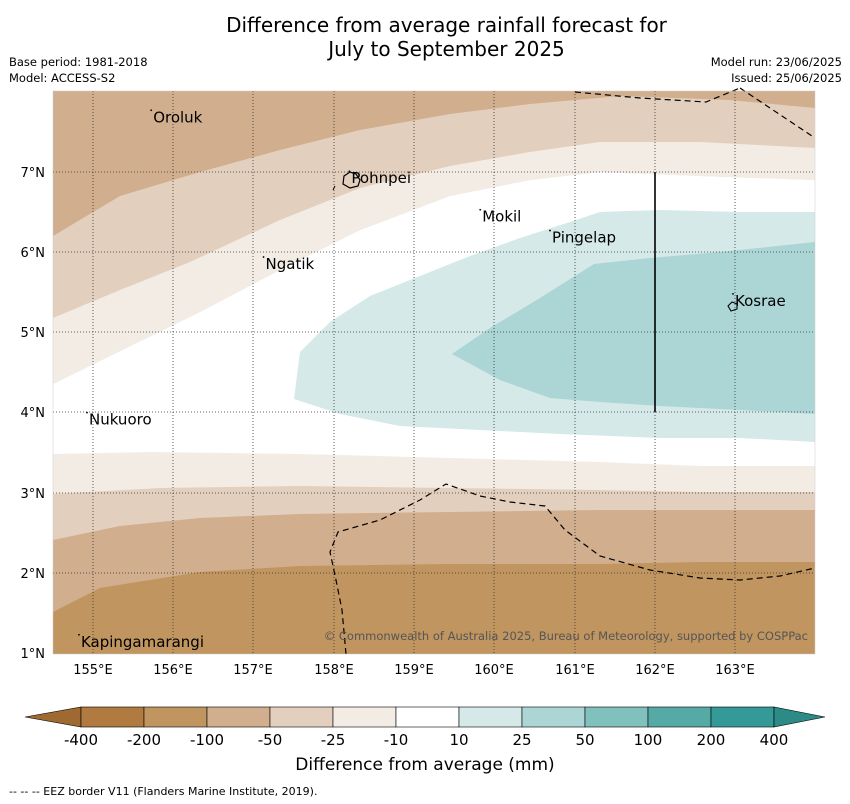 This screenshot has width=850, height=804. What do you see at coordinates (711, 740) in the screenshot?
I see `colorbar-tick-label: 200` at bounding box center [711, 740].